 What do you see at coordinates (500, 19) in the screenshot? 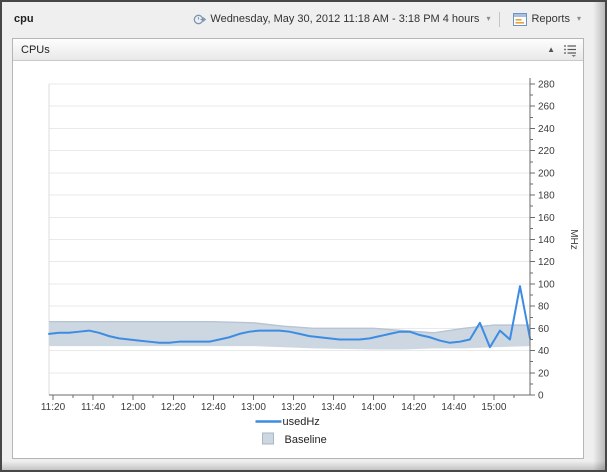
I see `toolbar-divider` at bounding box center [500, 19].